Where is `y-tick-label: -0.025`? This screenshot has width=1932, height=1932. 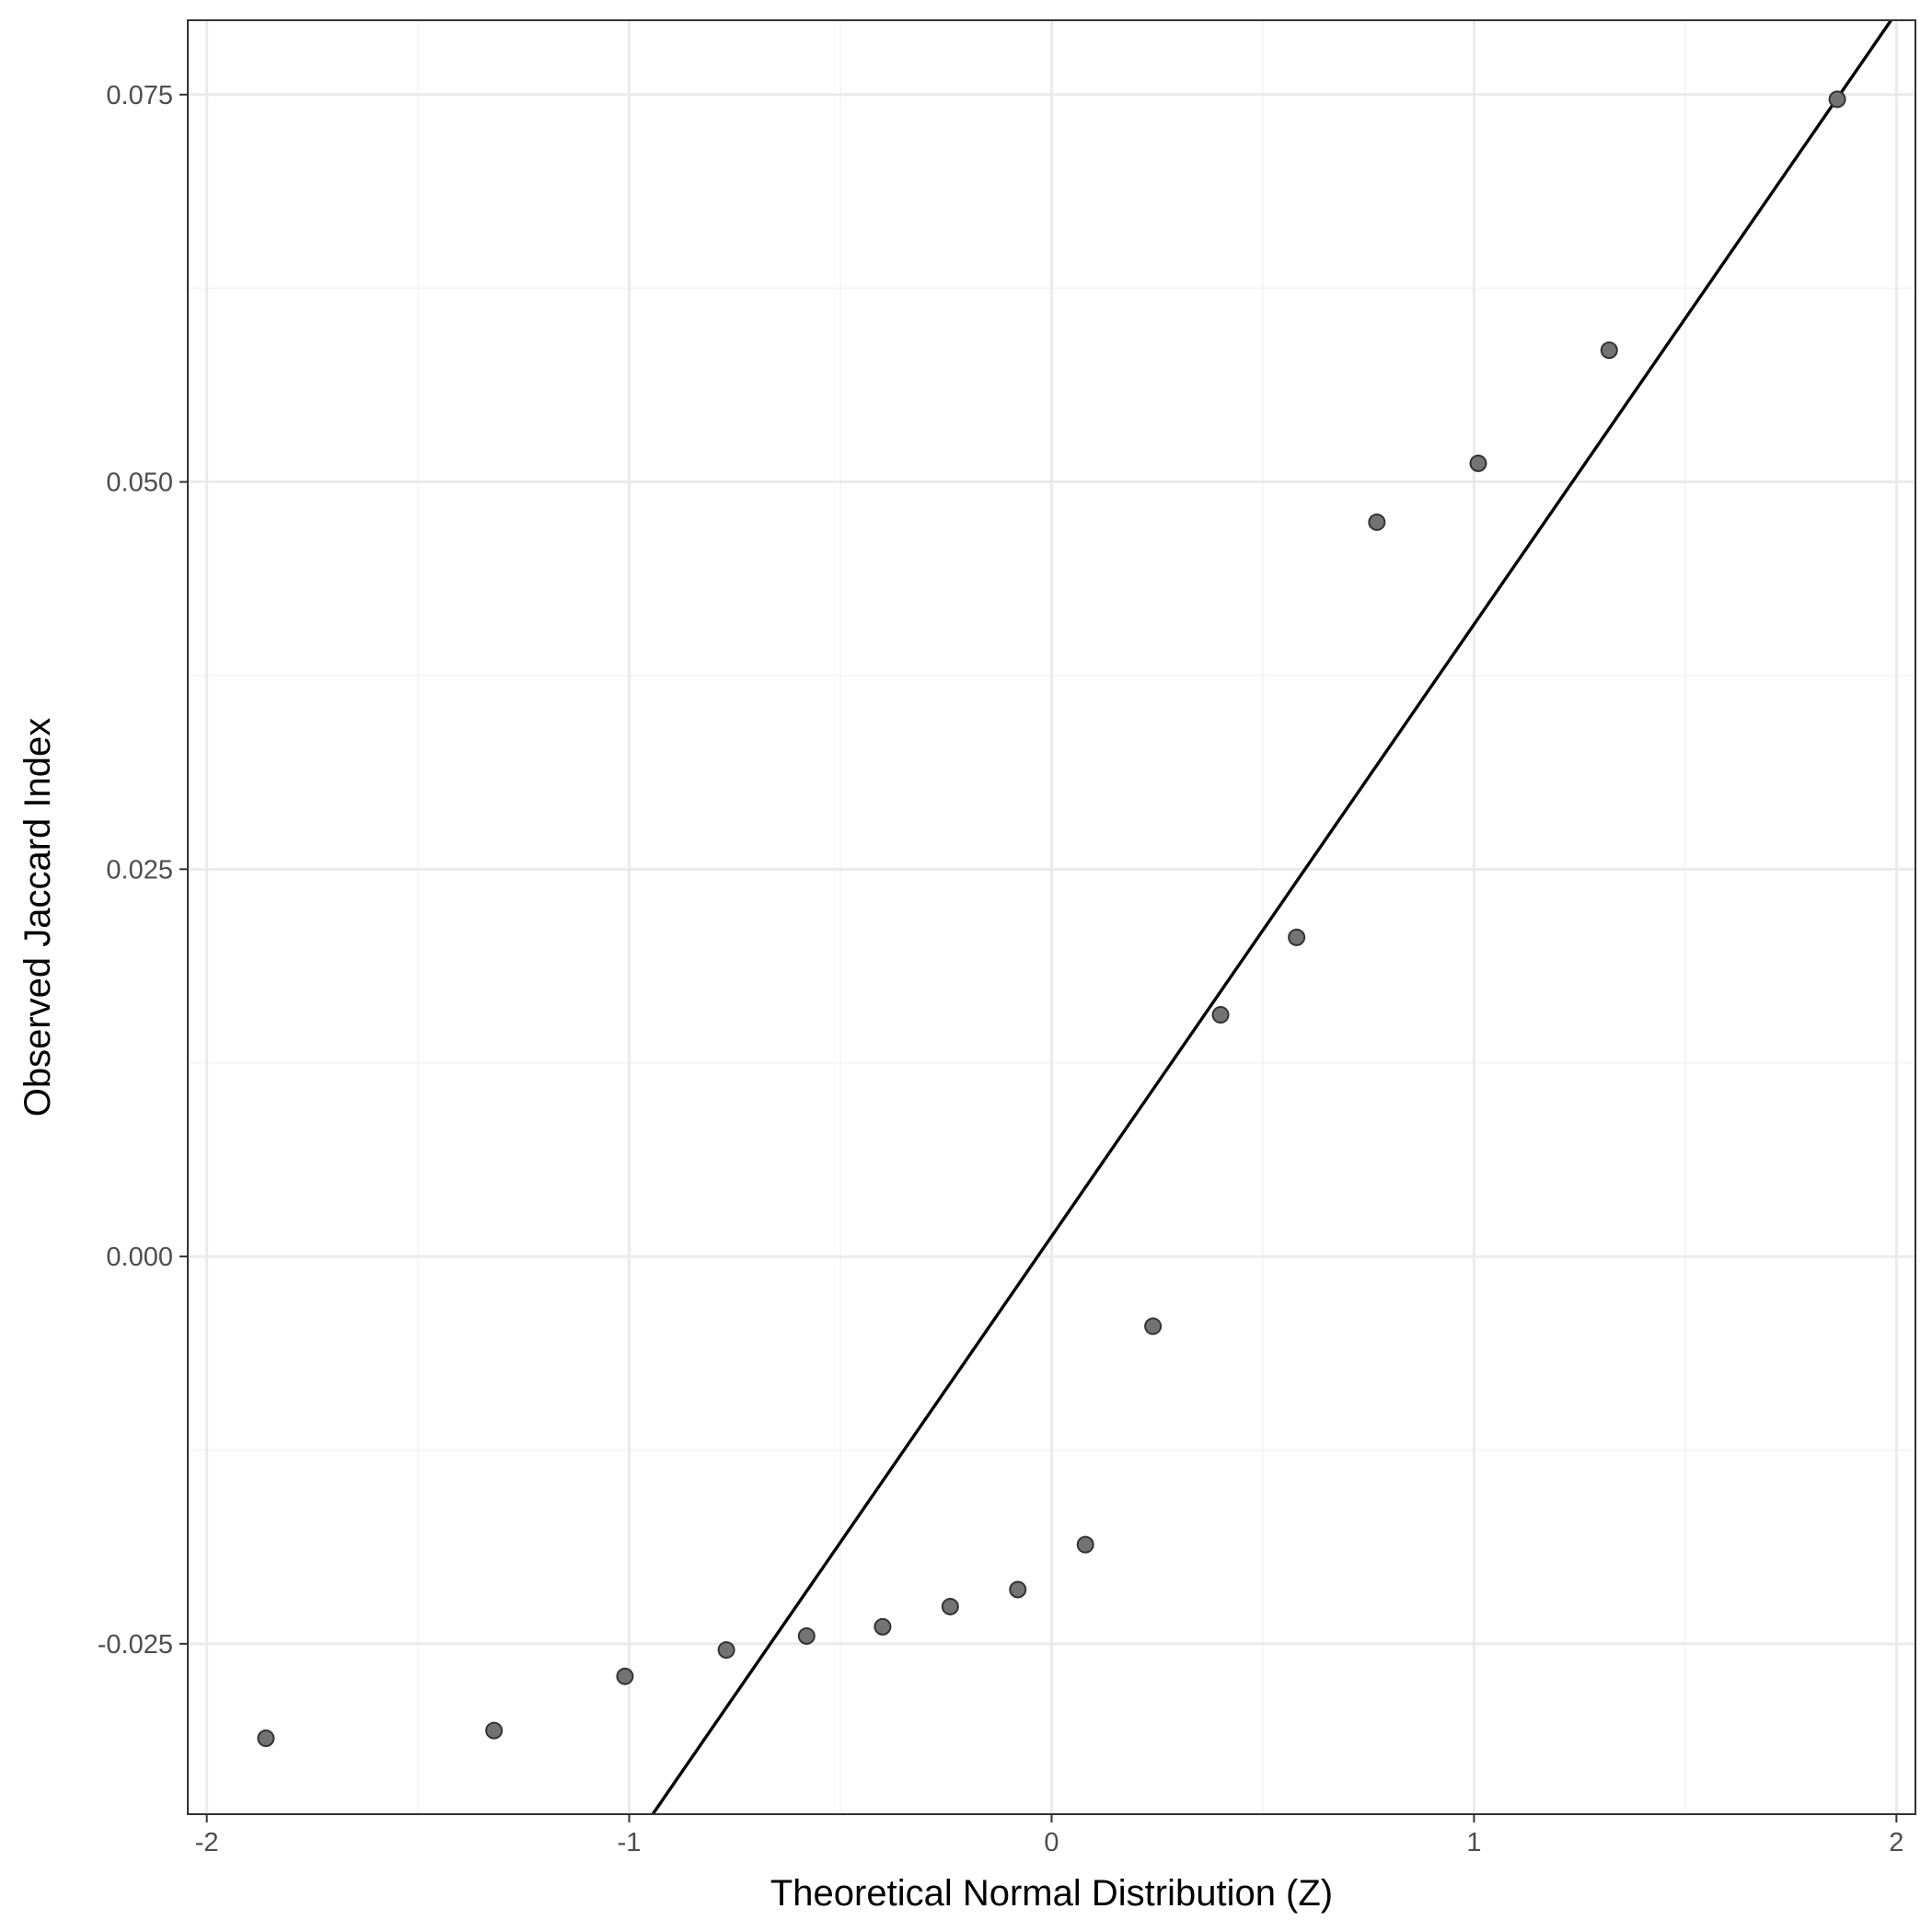
y-tick-label: -0.025 is located at coordinates (135, 1645).